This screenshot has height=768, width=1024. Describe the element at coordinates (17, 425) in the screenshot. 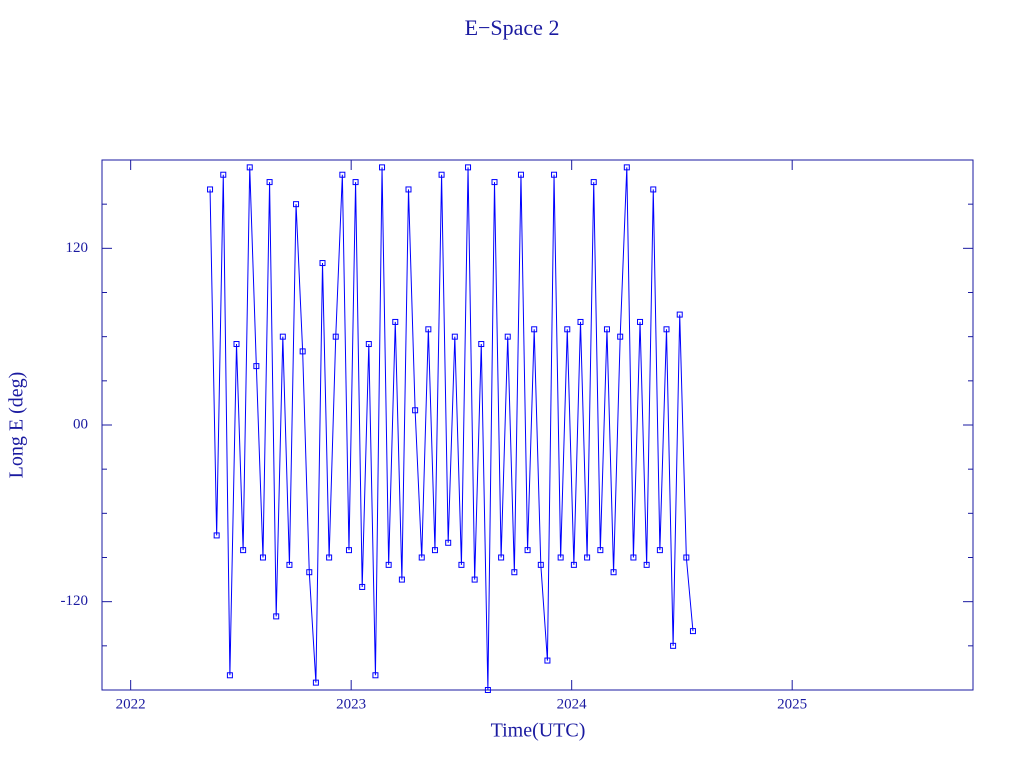

I see `y-axis-label: Long E (deg)` at that location.